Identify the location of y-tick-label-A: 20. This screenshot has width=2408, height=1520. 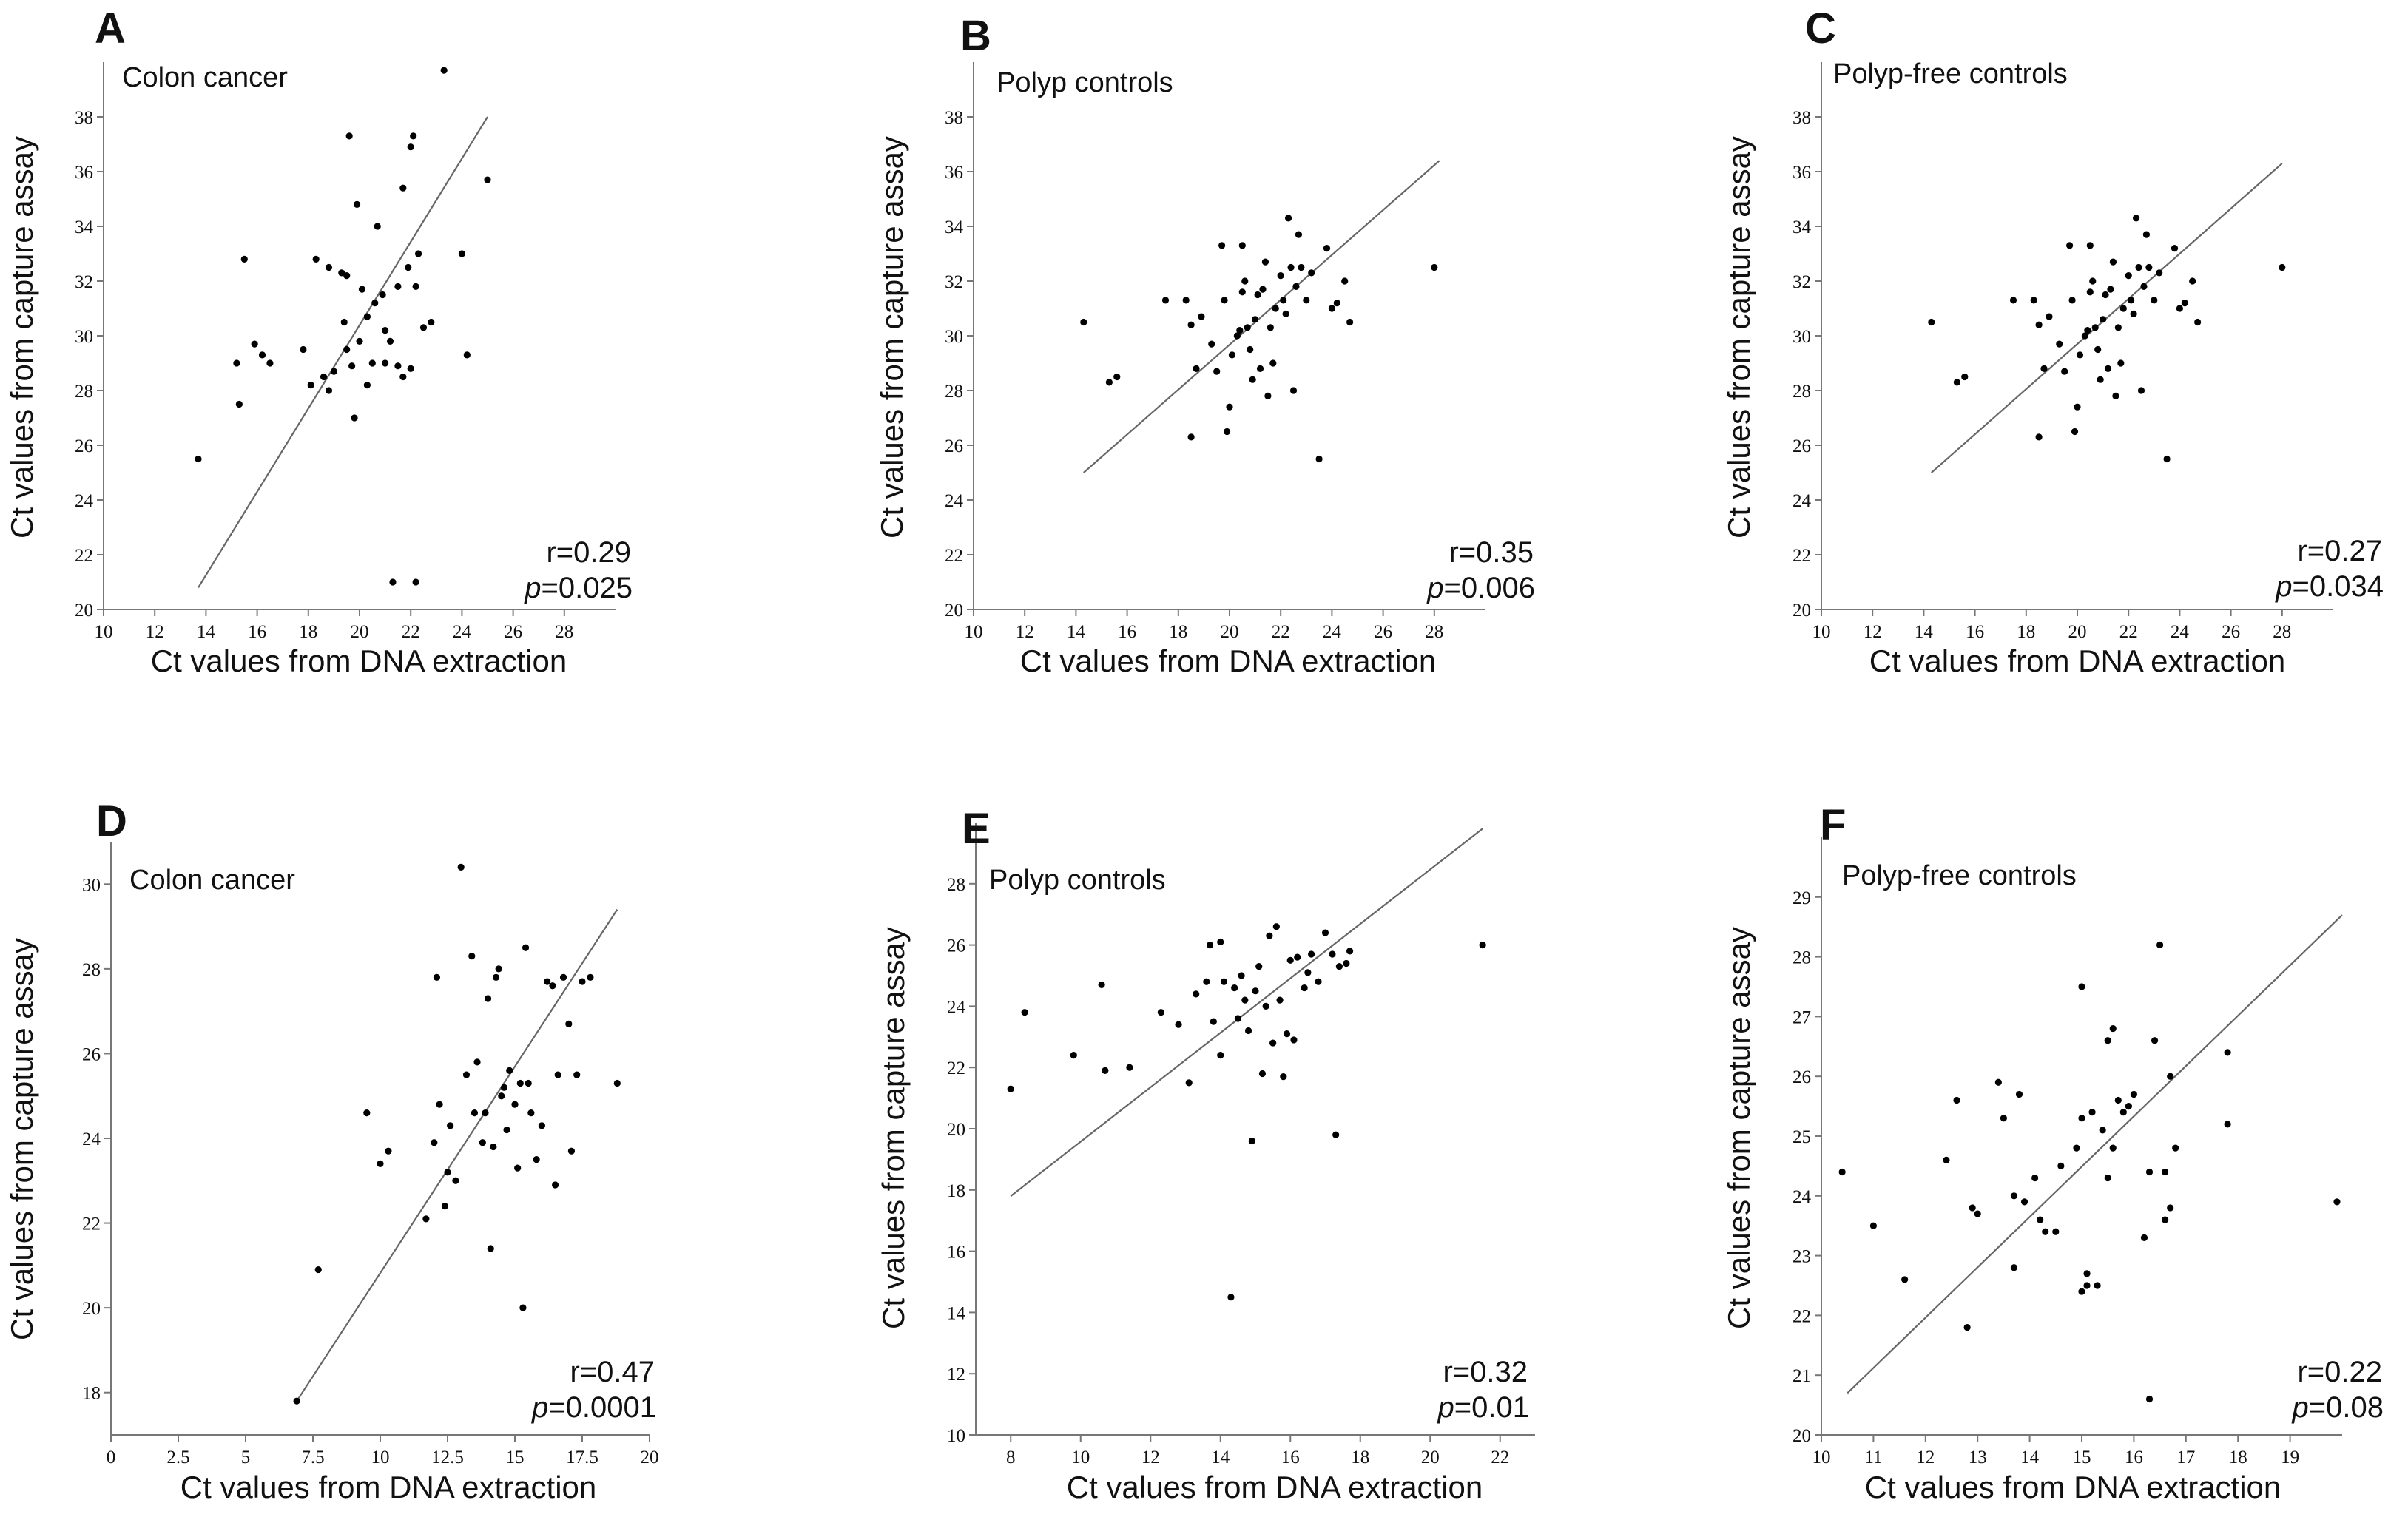
(84, 611).